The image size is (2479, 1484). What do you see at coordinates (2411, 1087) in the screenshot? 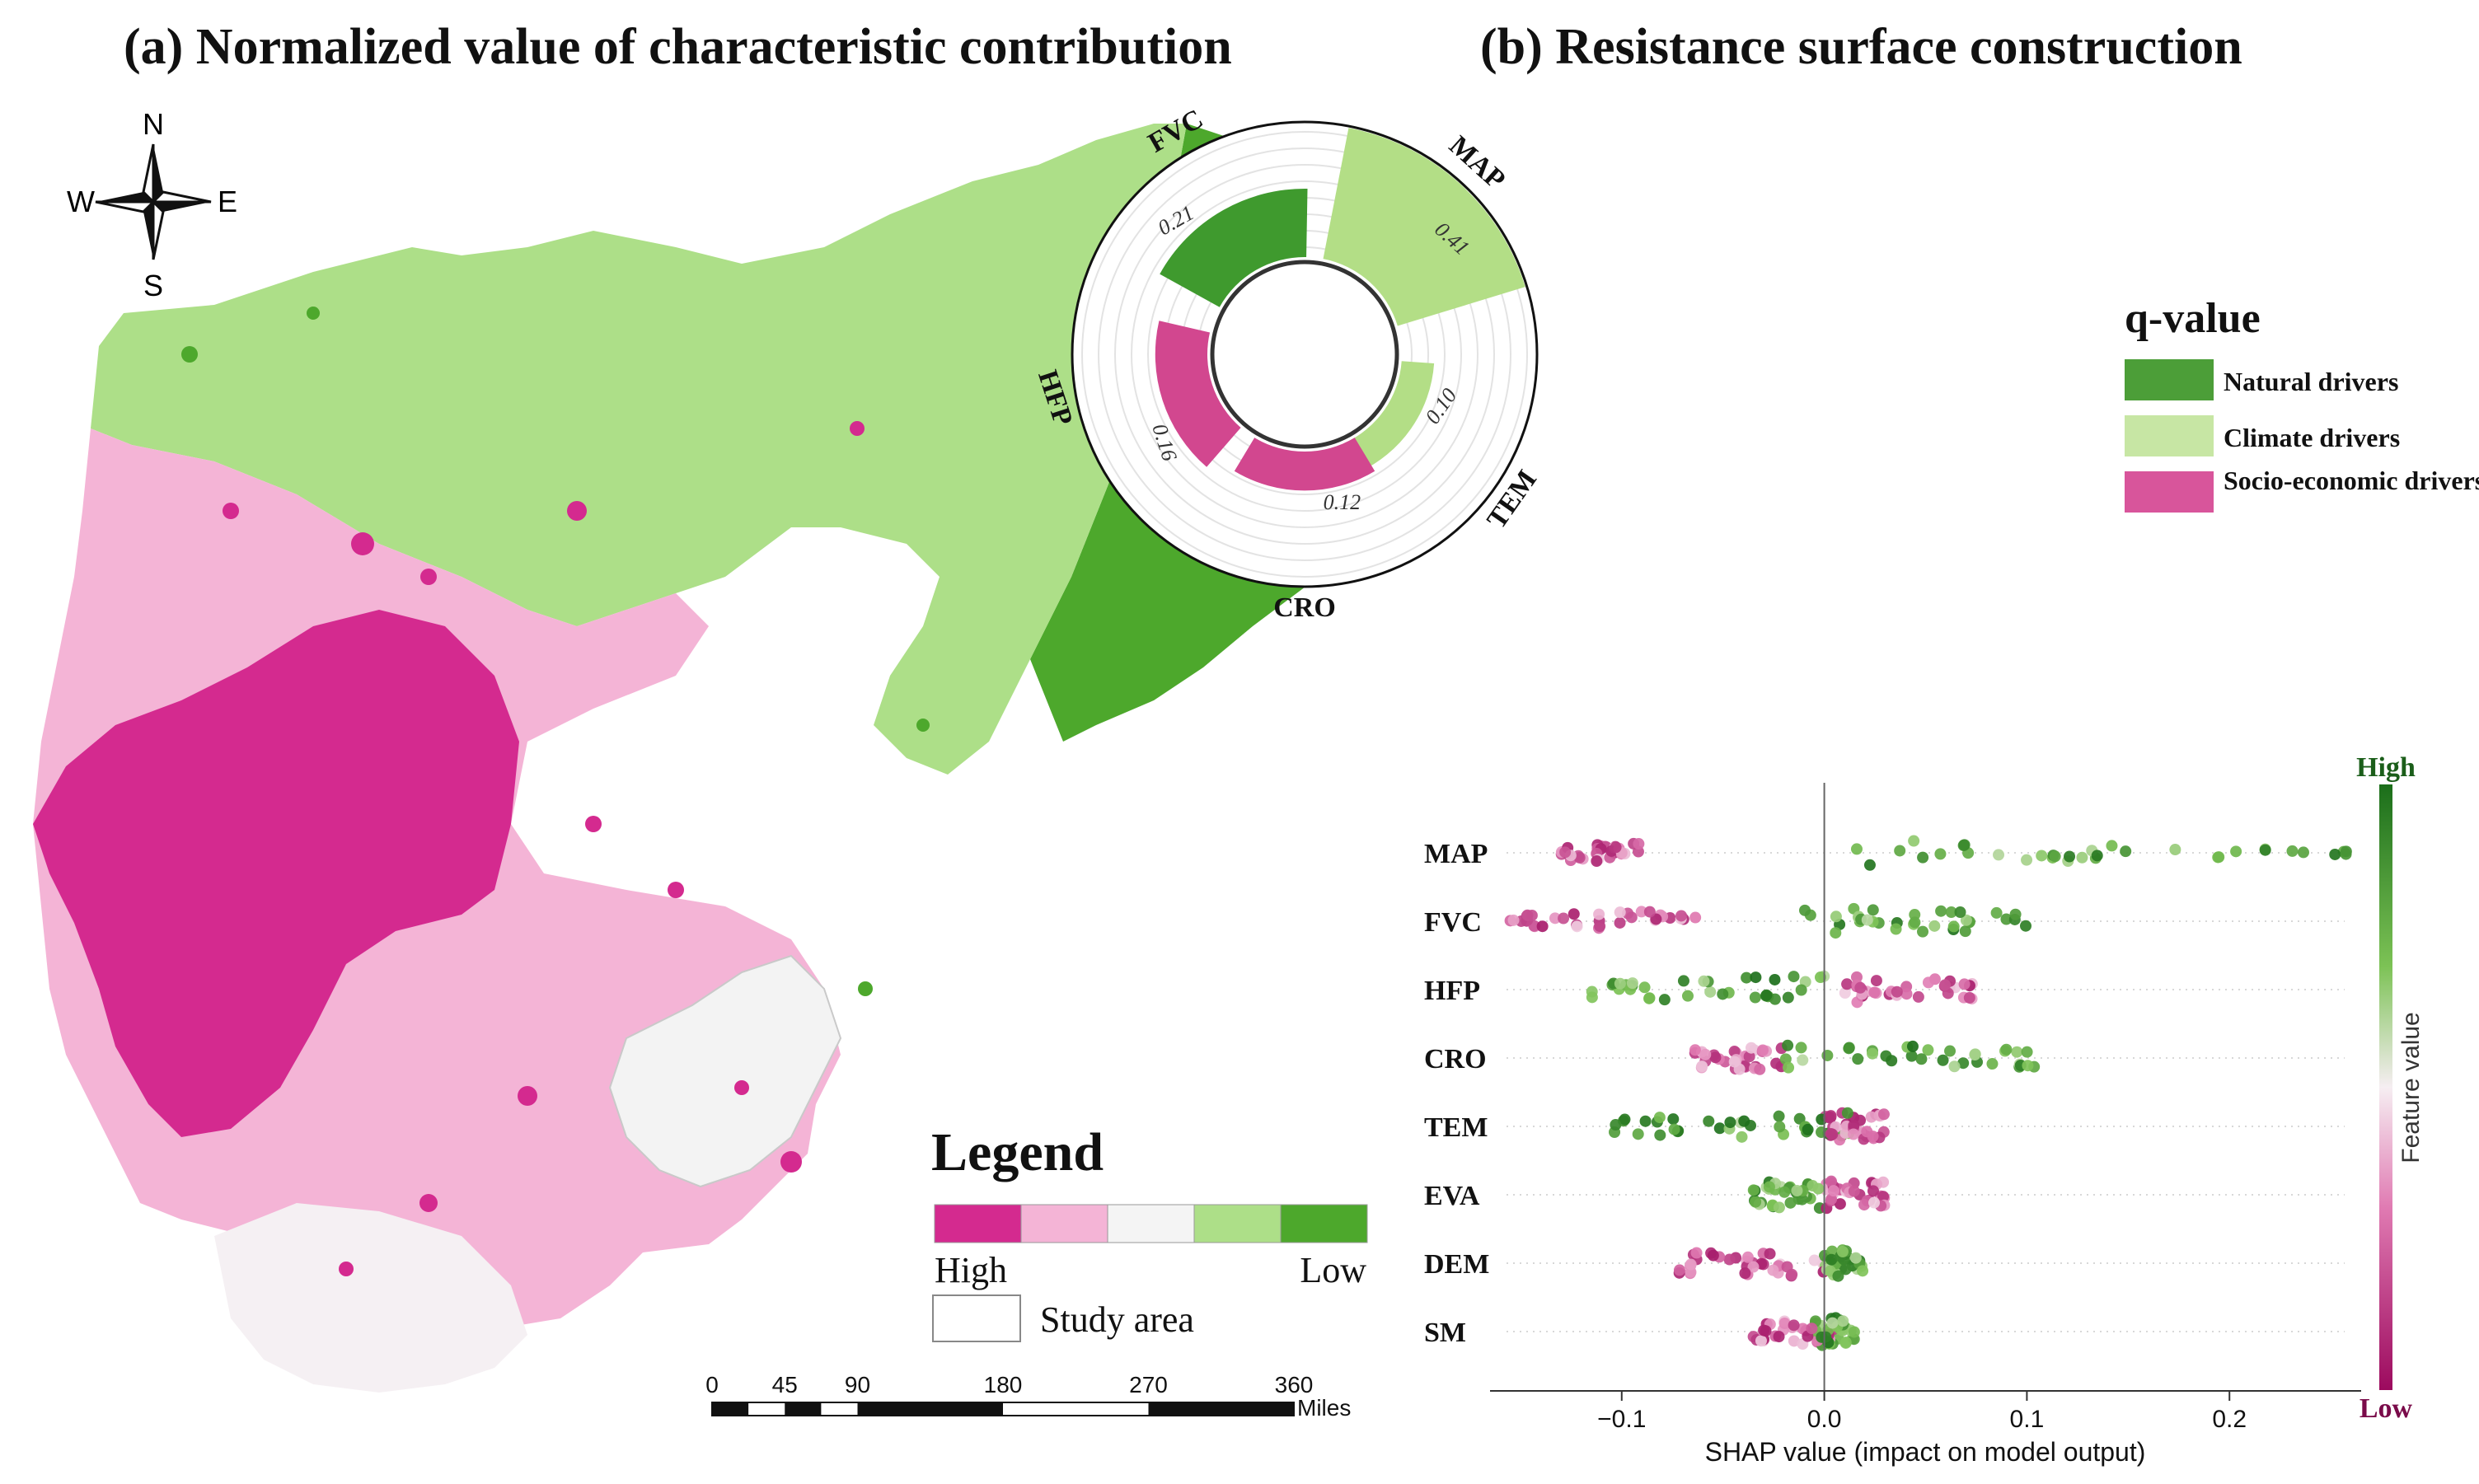
I see `colorbar-label: Feature value` at bounding box center [2411, 1087].